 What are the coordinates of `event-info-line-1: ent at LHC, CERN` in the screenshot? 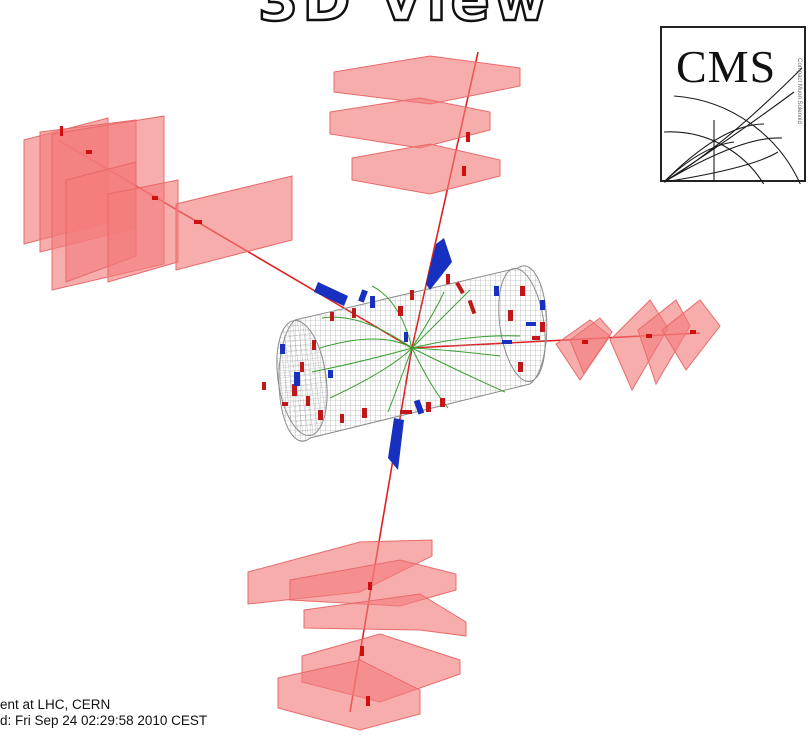 It's located at (55, 704).